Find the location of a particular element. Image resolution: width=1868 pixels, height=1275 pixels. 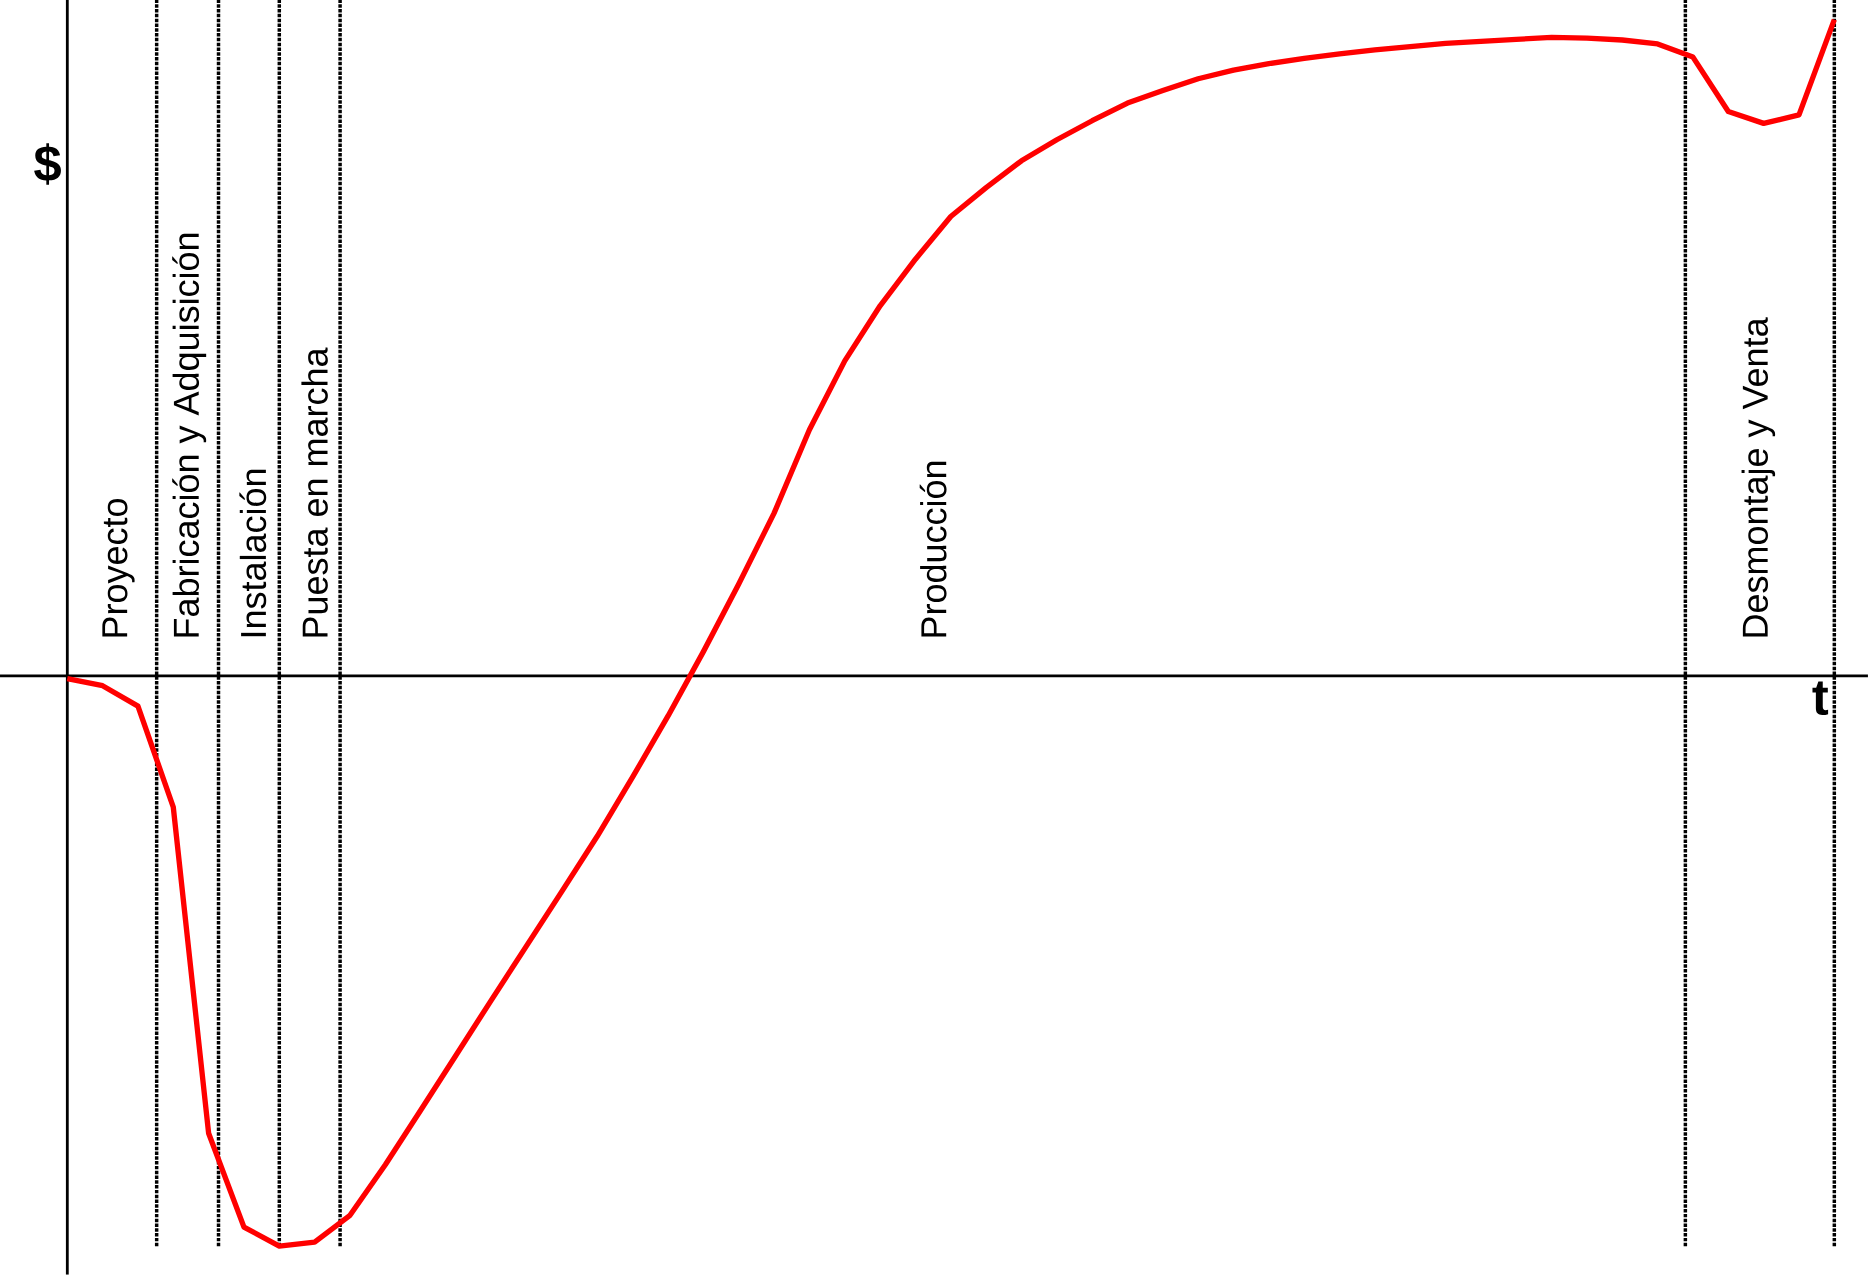

annotation: Producción is located at coordinates (933, 549).